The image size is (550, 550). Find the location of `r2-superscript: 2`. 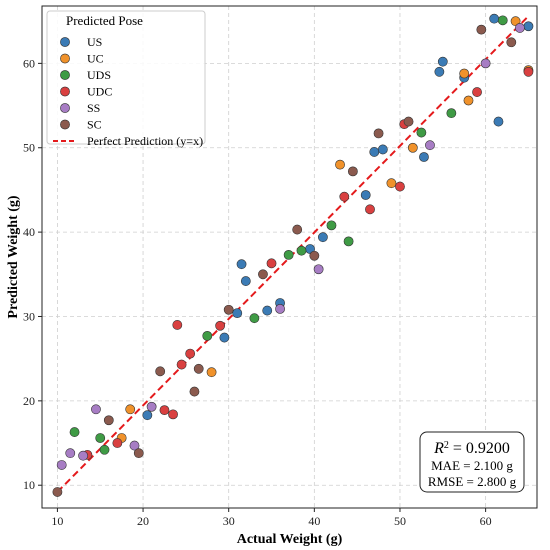

r2-superscript: 2 is located at coordinates (446, 445).